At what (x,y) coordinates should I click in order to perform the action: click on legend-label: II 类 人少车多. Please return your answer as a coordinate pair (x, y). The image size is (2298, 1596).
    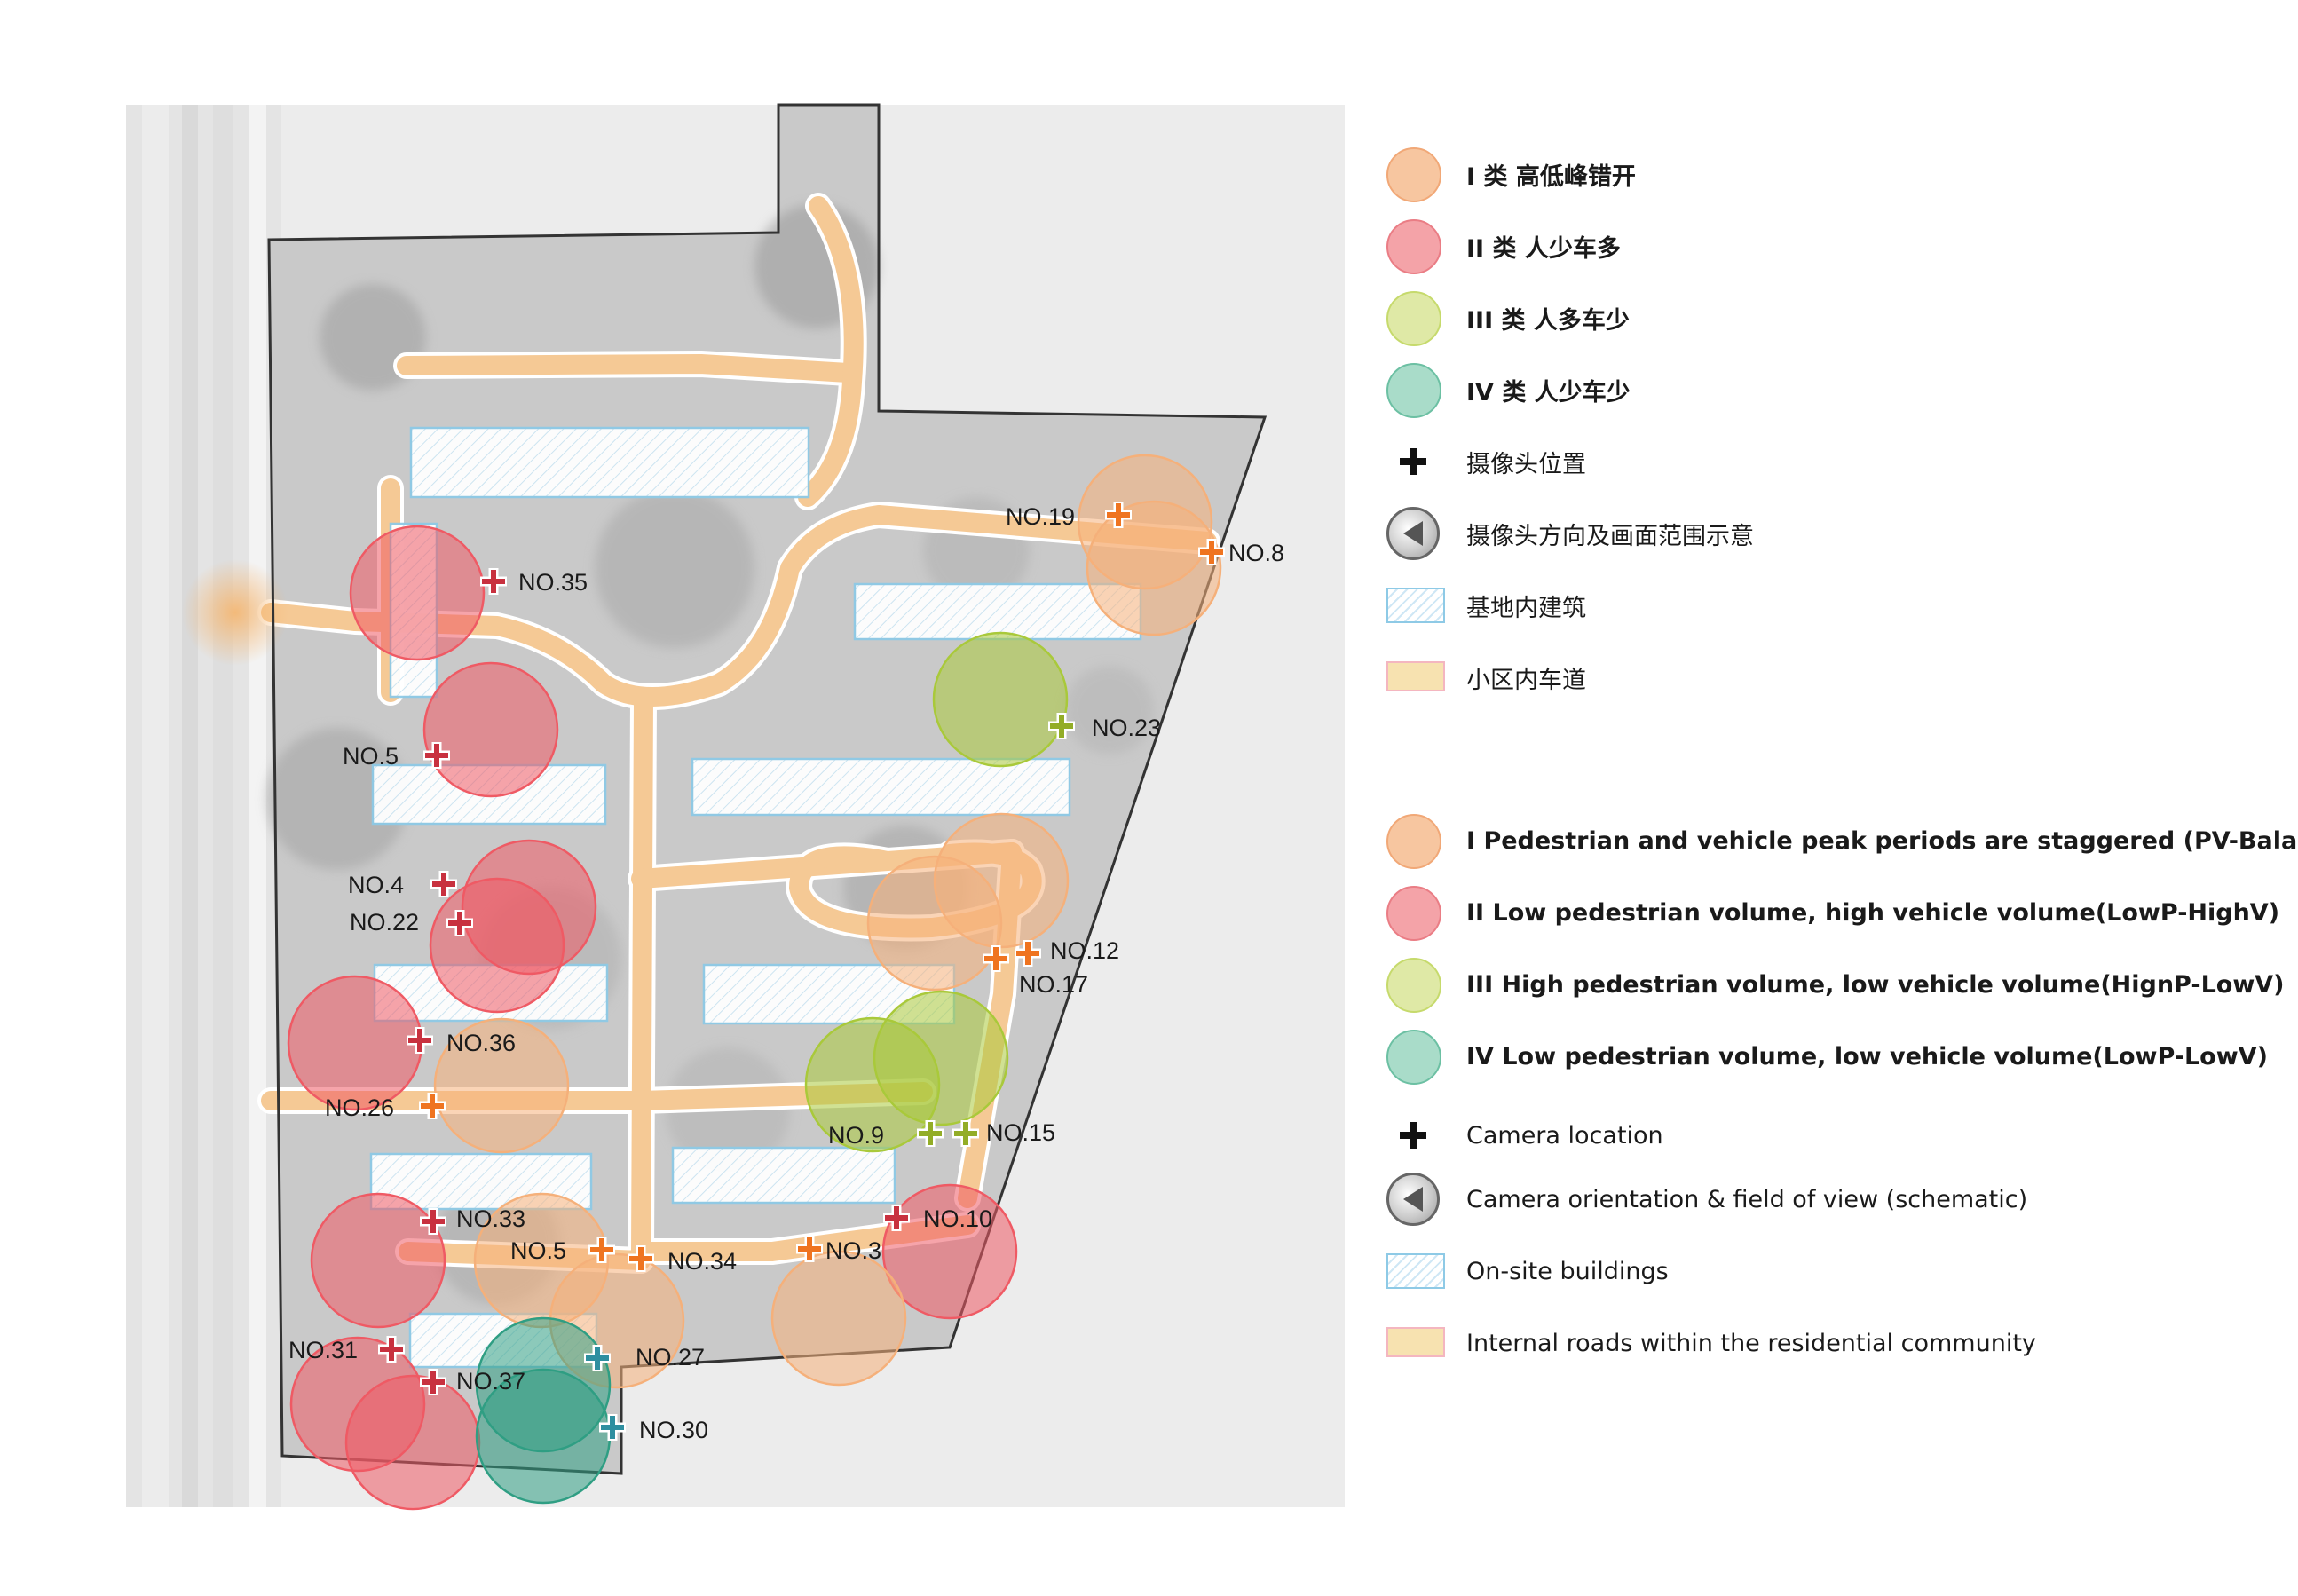
    Looking at the image, I should click on (1544, 248).